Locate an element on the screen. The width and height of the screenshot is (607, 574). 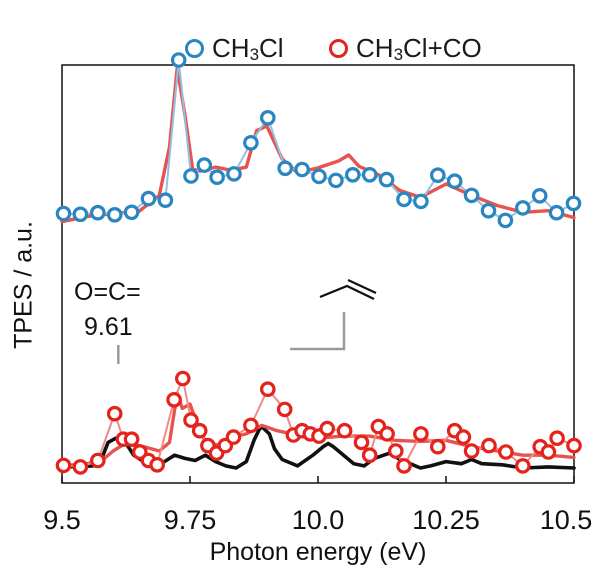
annotation-layer is located at coordinates (247, 321).